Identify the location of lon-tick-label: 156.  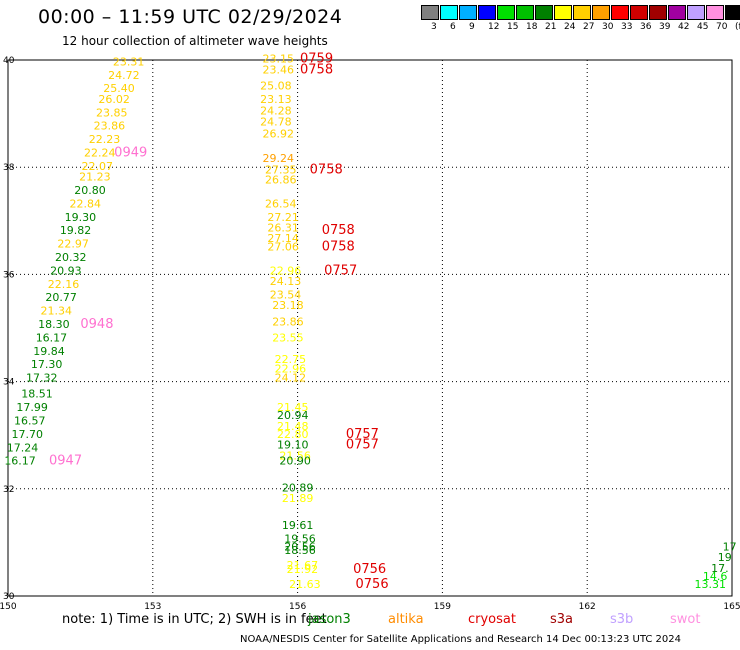
(297, 607).